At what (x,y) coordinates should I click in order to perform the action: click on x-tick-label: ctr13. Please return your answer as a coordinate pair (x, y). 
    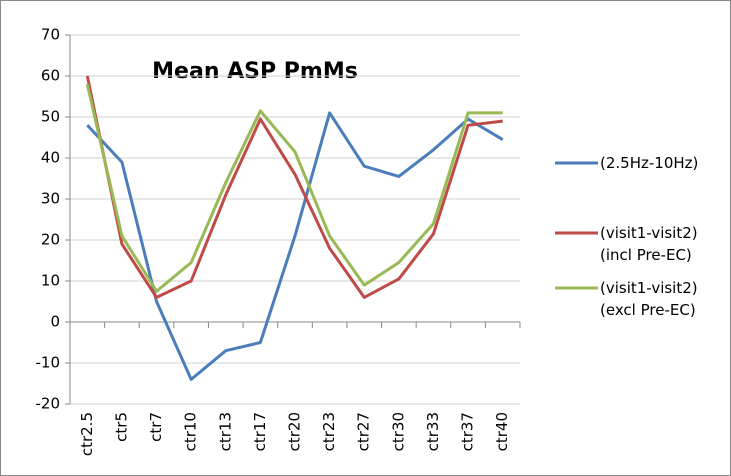
    Looking at the image, I should click on (225, 431).